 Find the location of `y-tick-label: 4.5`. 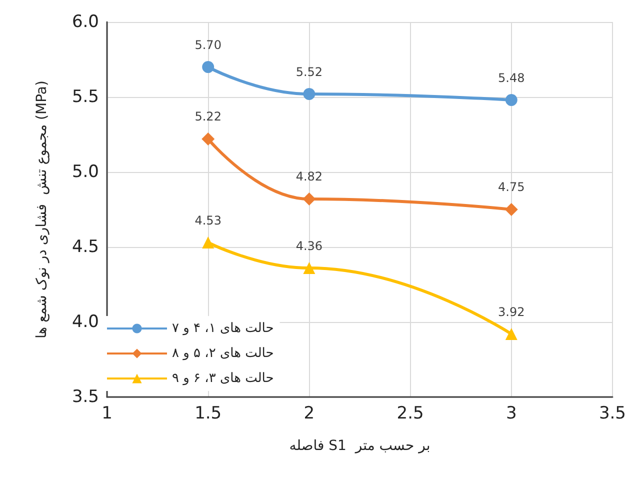

y-tick-label: 4.5 is located at coordinates (85, 247).